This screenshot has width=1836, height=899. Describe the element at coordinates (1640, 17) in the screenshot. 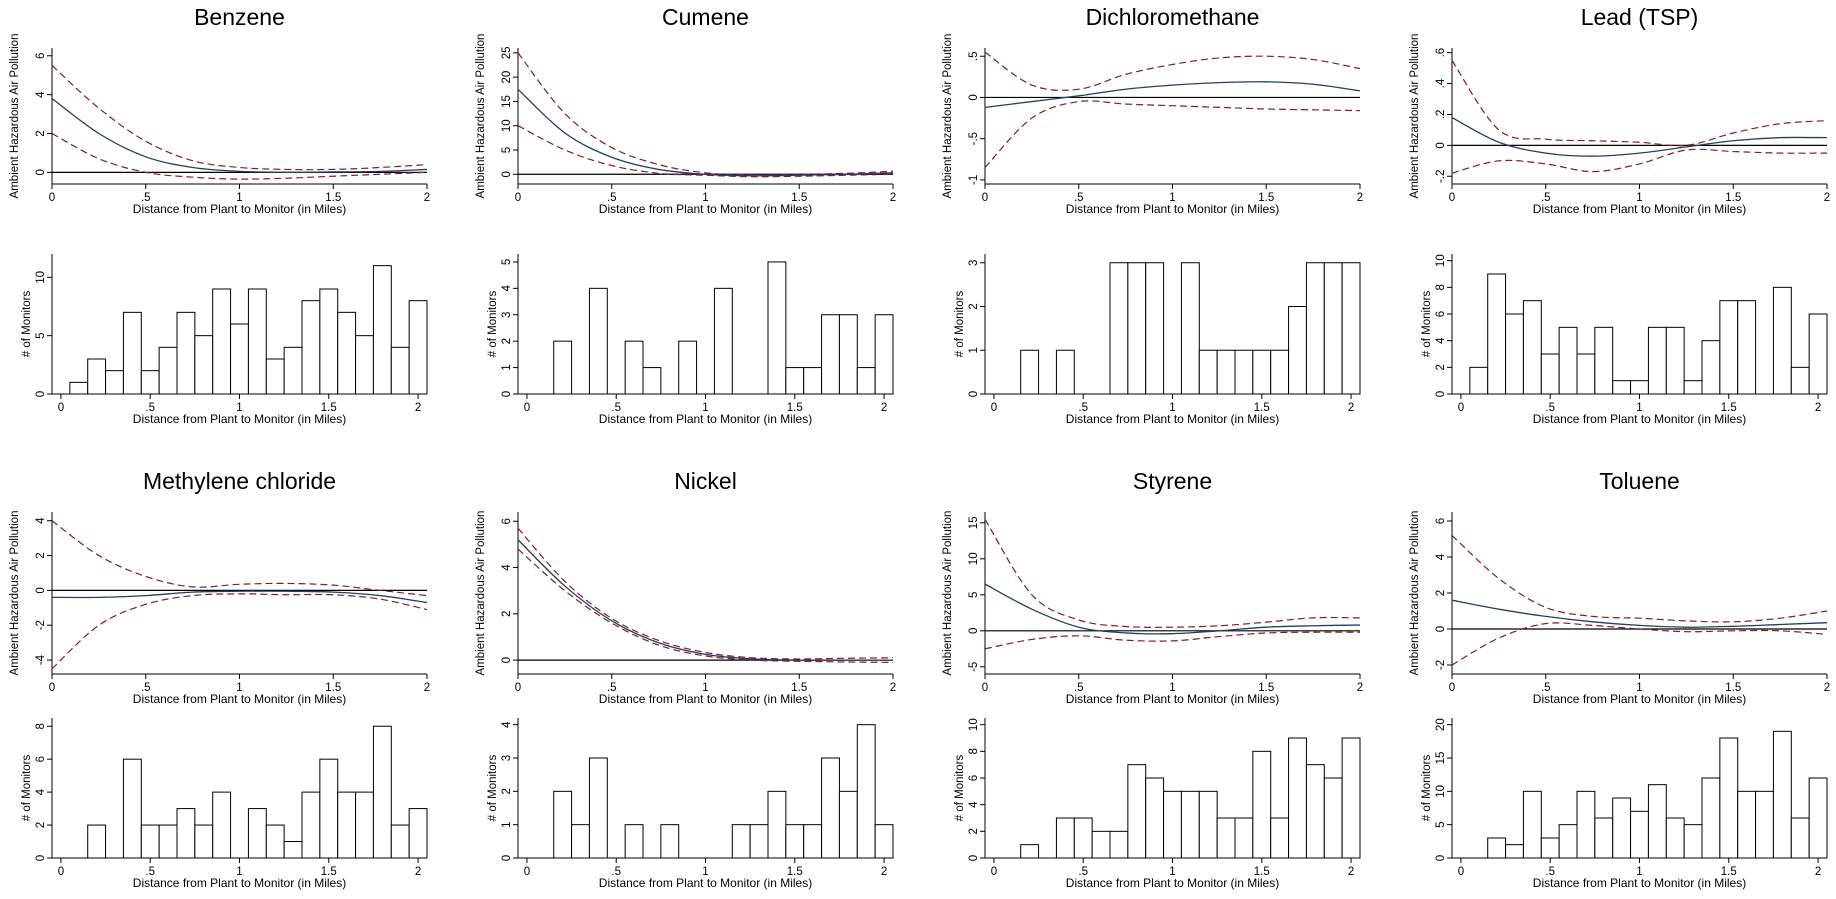

I see `panel-title: Lead (TSP)` at that location.